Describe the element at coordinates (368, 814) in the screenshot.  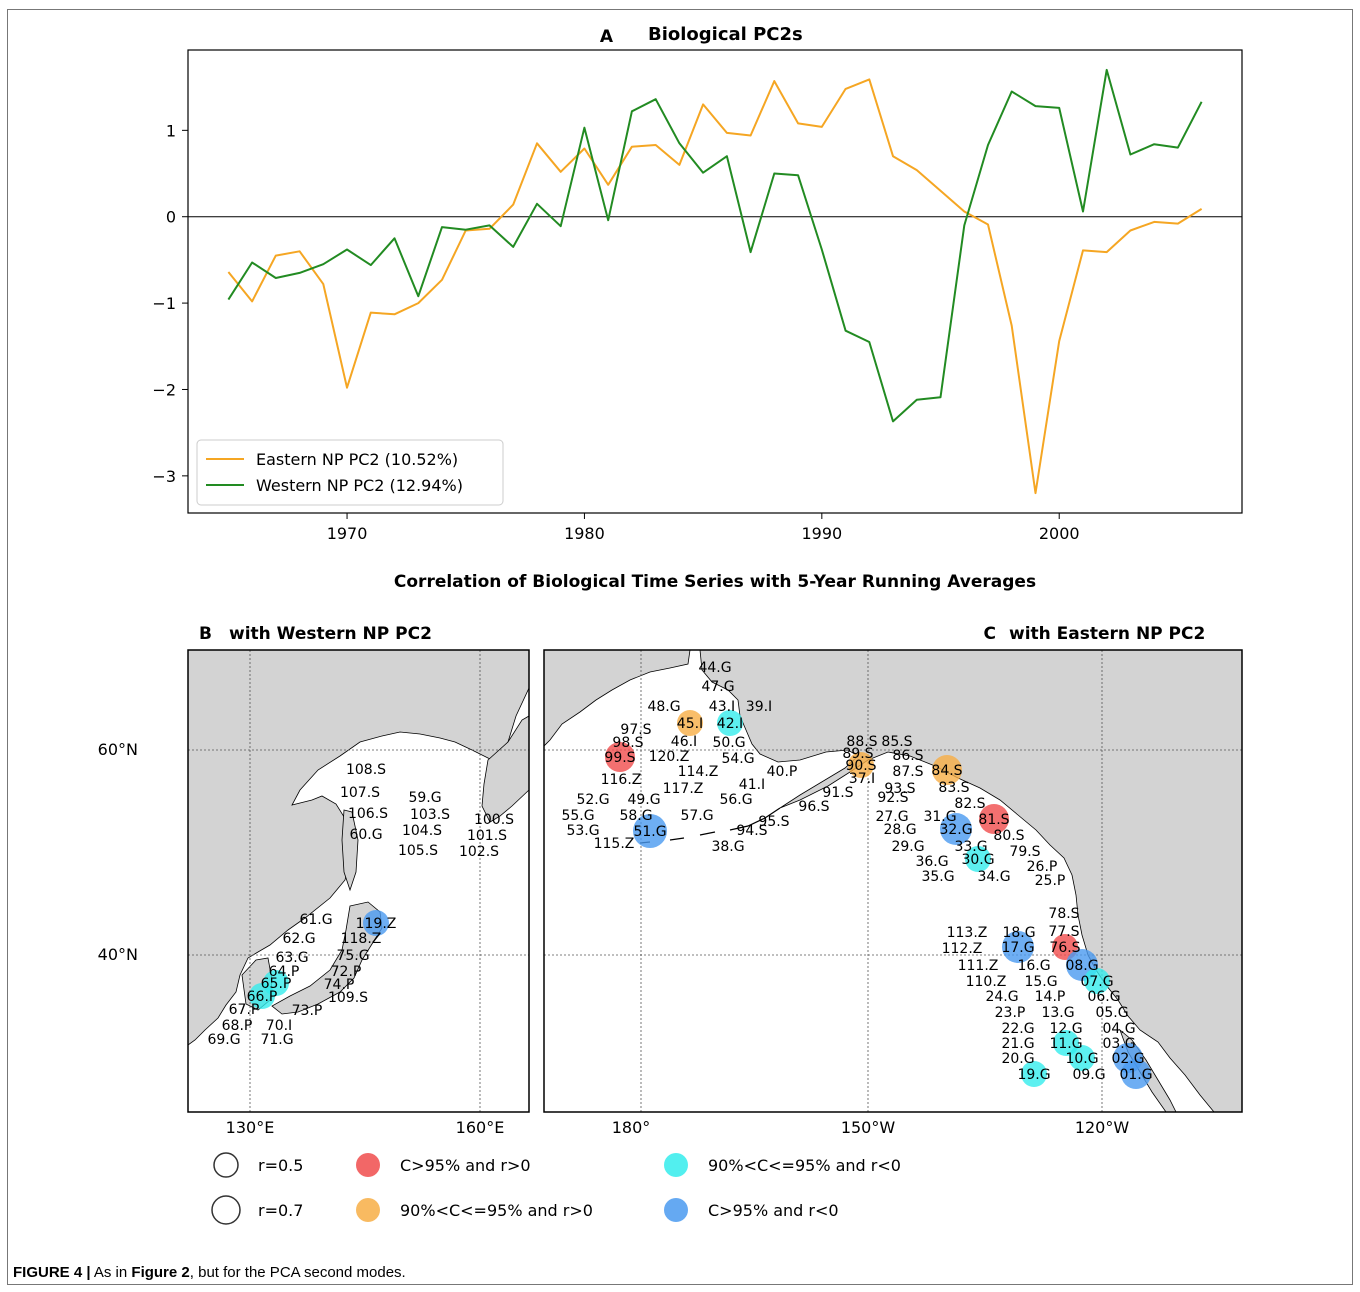
I see `station-label: 106.S` at that location.